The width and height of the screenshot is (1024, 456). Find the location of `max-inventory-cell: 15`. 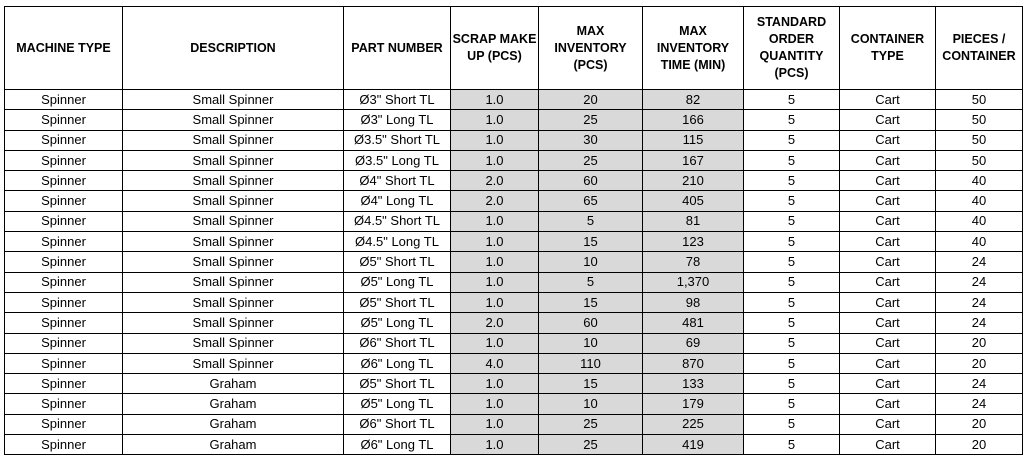

max-inventory-cell: 15 is located at coordinates (590, 384).